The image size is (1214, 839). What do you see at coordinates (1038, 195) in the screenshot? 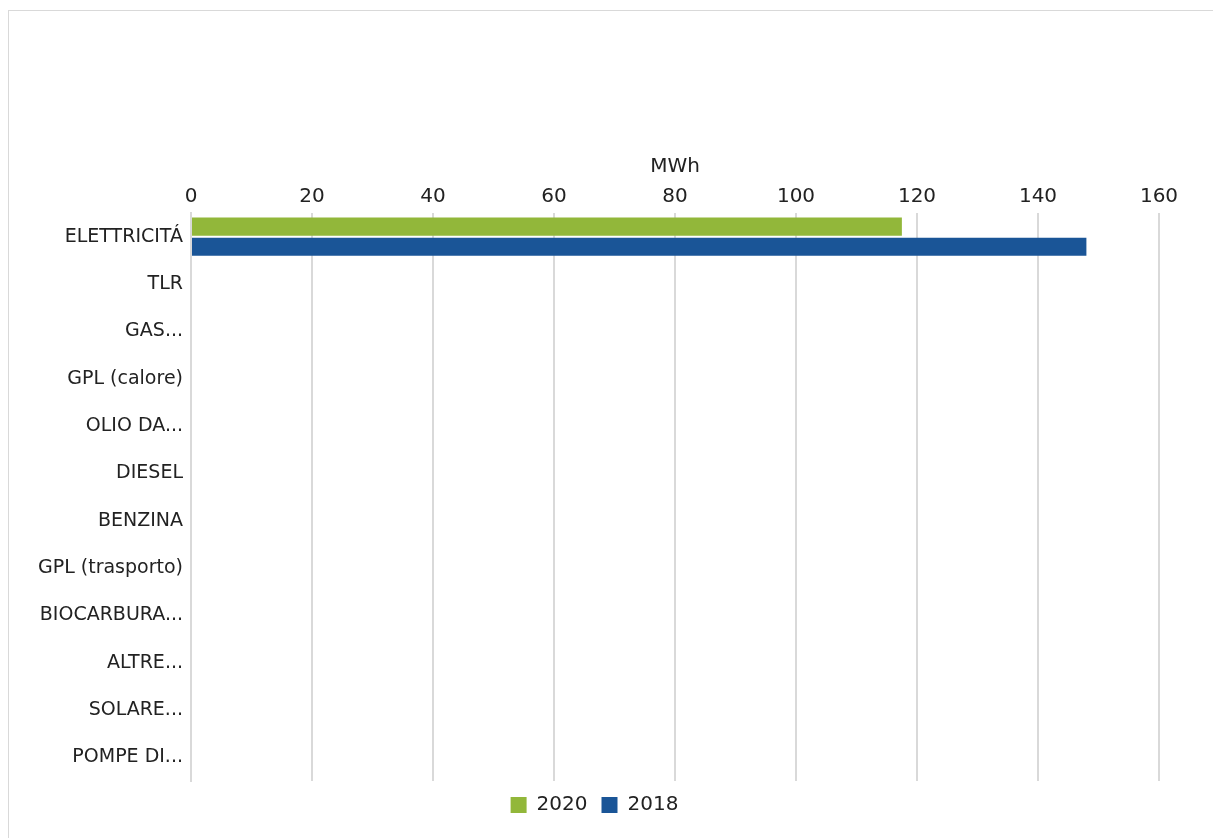
I see `x-tick-label: 140` at bounding box center [1038, 195].